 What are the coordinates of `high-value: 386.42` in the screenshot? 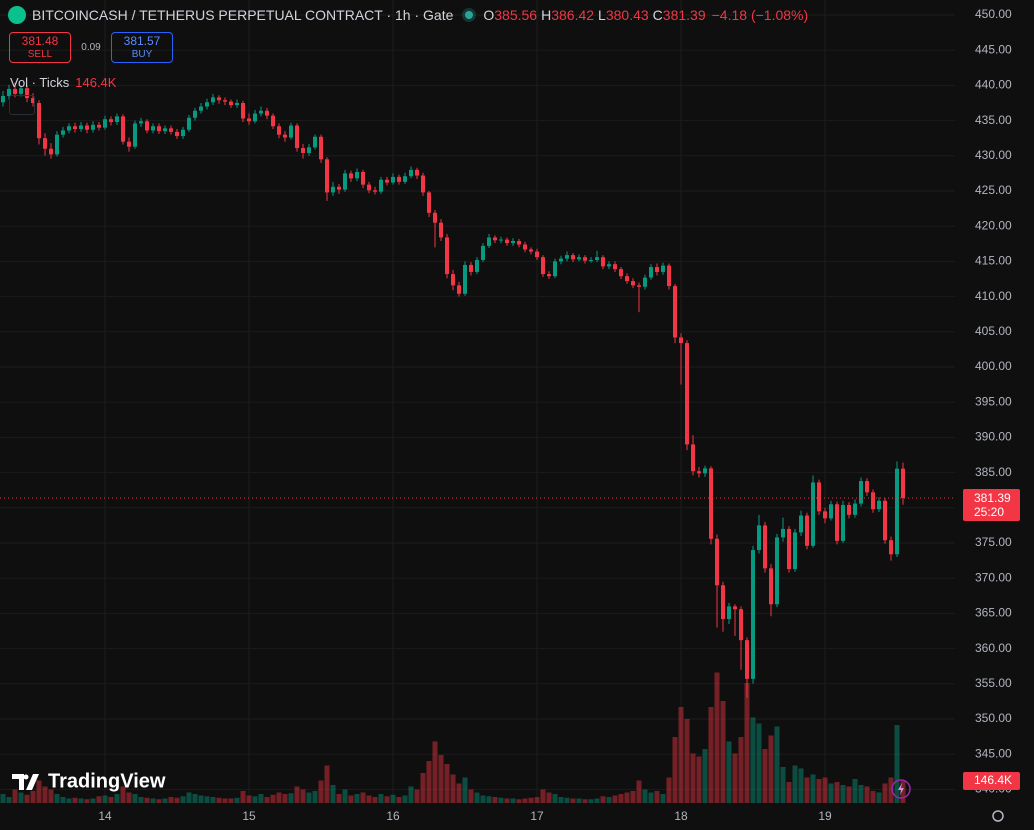 It's located at (573, 15).